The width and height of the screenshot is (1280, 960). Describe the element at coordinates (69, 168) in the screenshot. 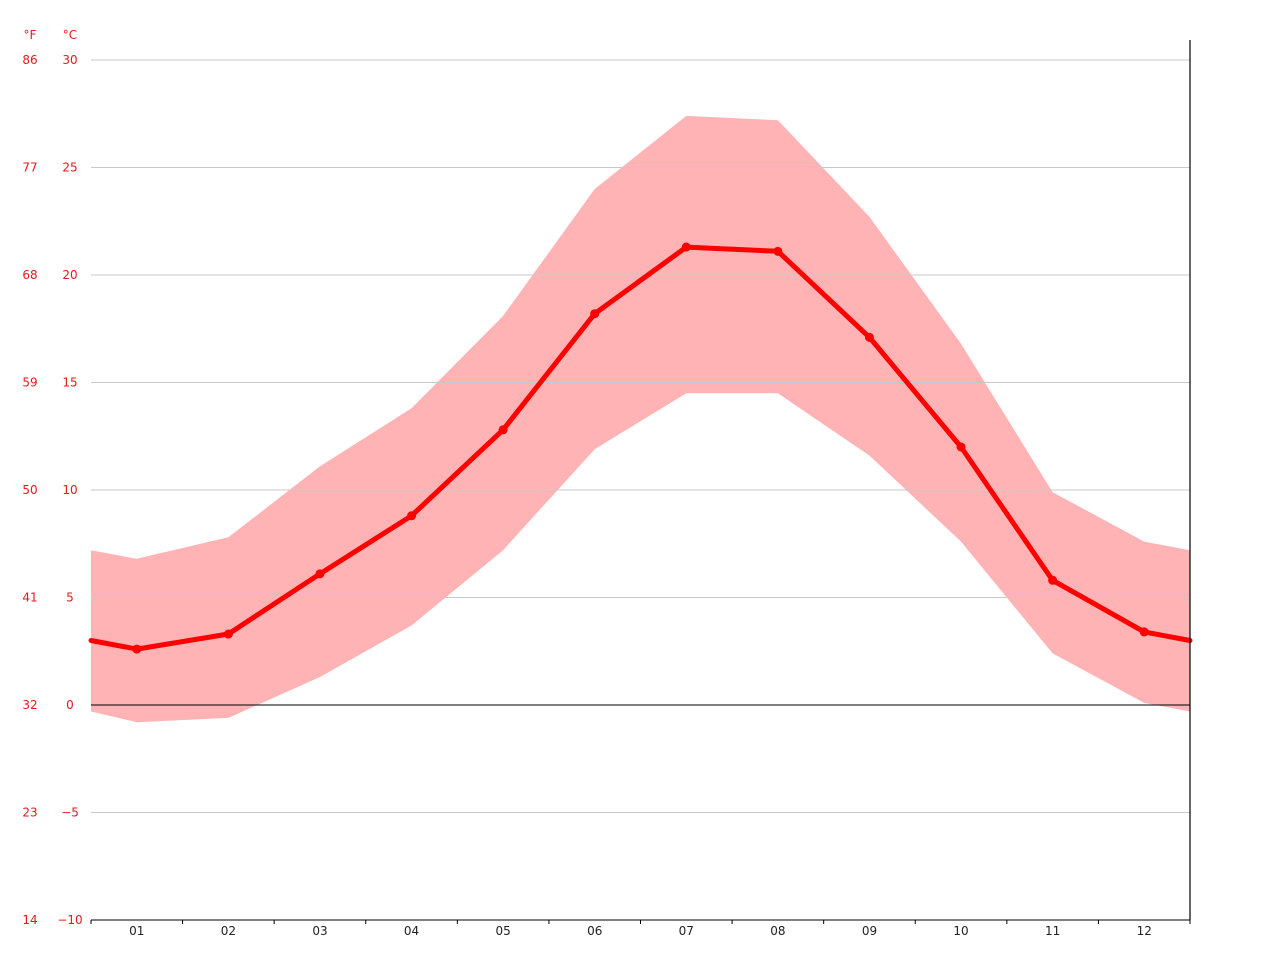

I see `y-tick-label-celsius: 25` at that location.